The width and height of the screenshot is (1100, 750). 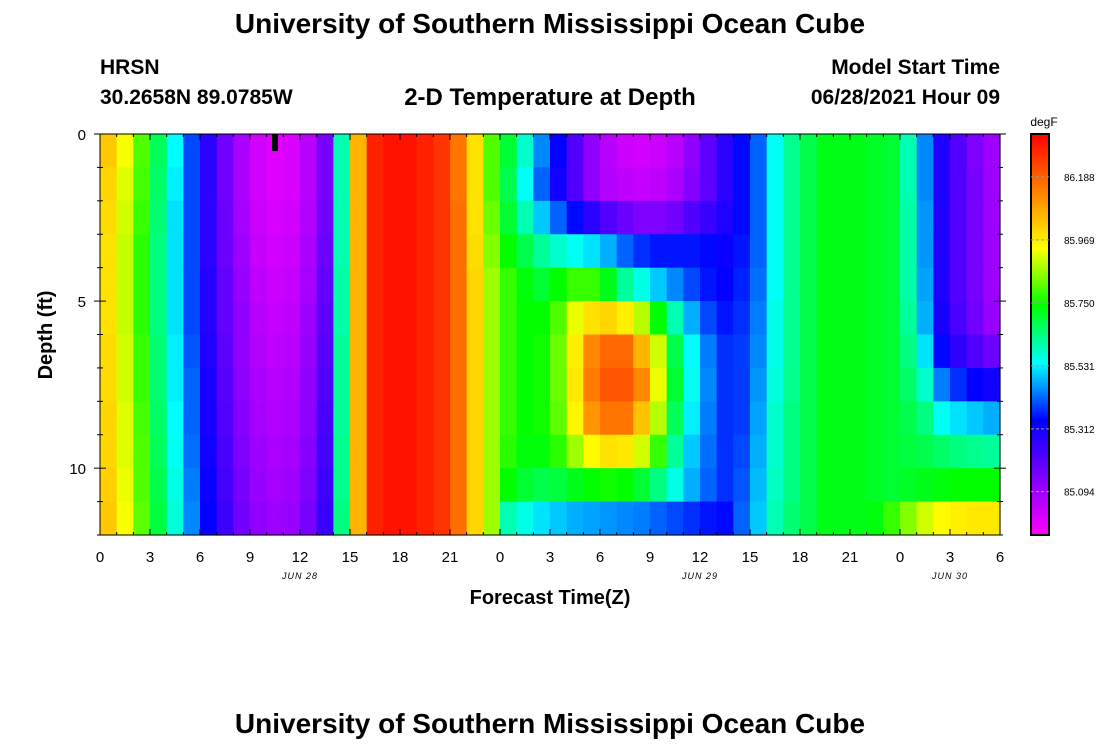 I want to click on x-tick-label: 6, so click(x=200, y=557).